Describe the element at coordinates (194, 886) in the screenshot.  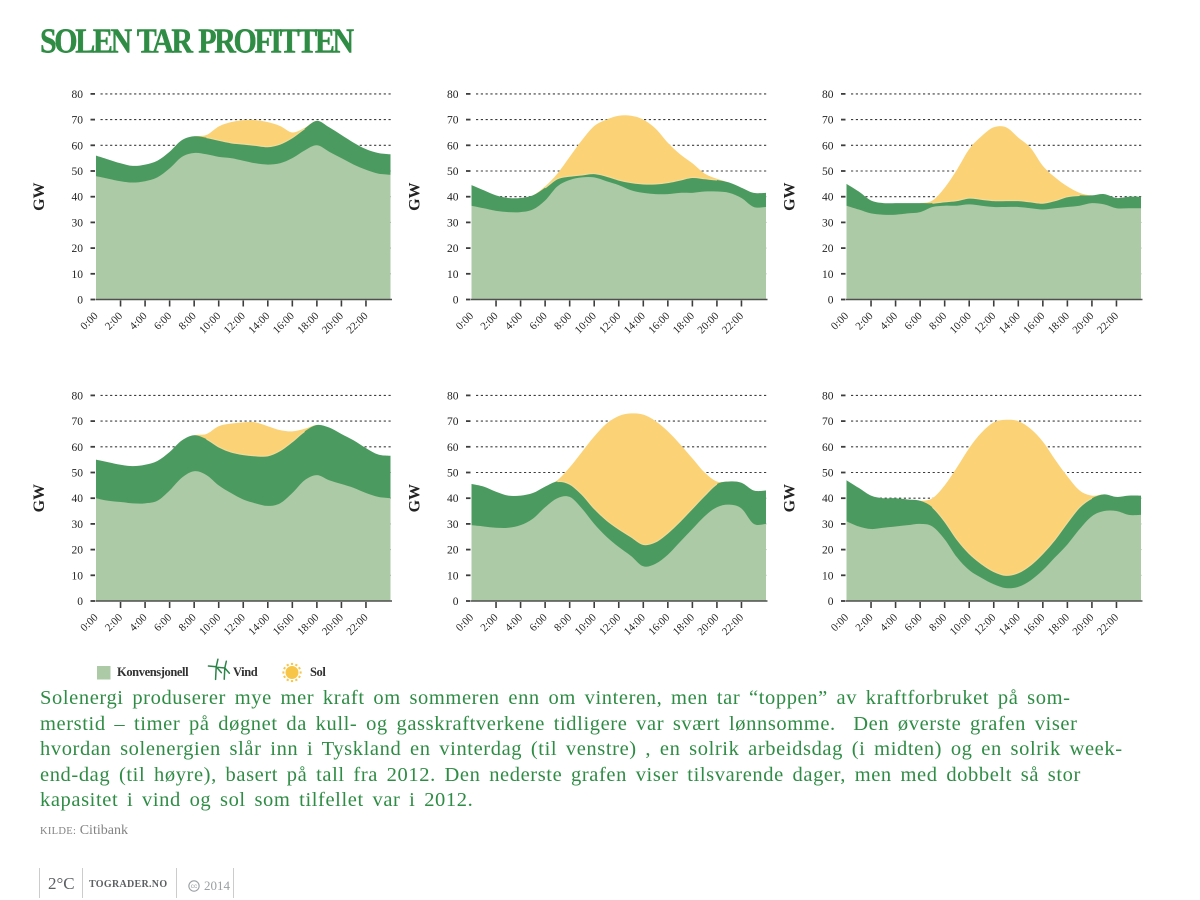
I see `svg-text: cc` at that location.